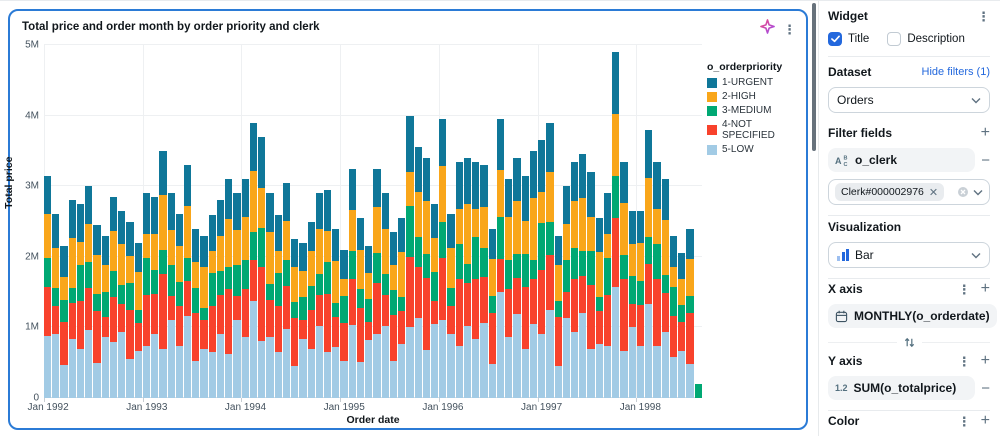 The image size is (1000, 436). Describe the element at coordinates (894, 39) in the screenshot. I see `checkbox-unchecked-icon` at that location.